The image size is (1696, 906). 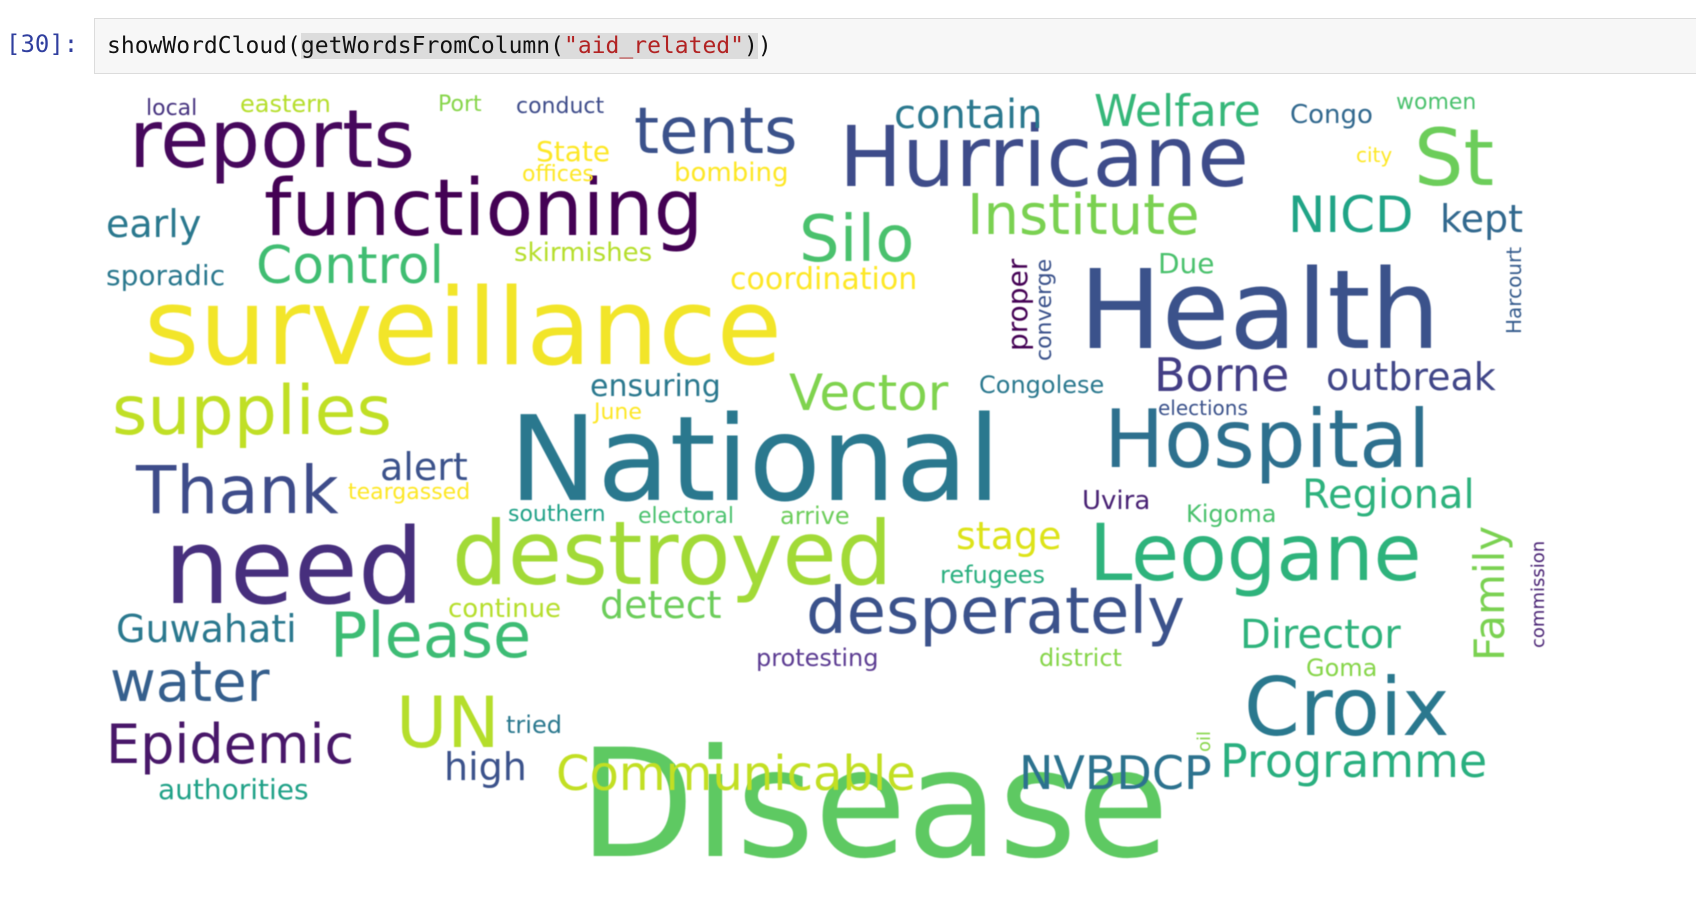 What do you see at coordinates (573, 151) in the screenshot?
I see `word-cloud-word: State` at bounding box center [573, 151].